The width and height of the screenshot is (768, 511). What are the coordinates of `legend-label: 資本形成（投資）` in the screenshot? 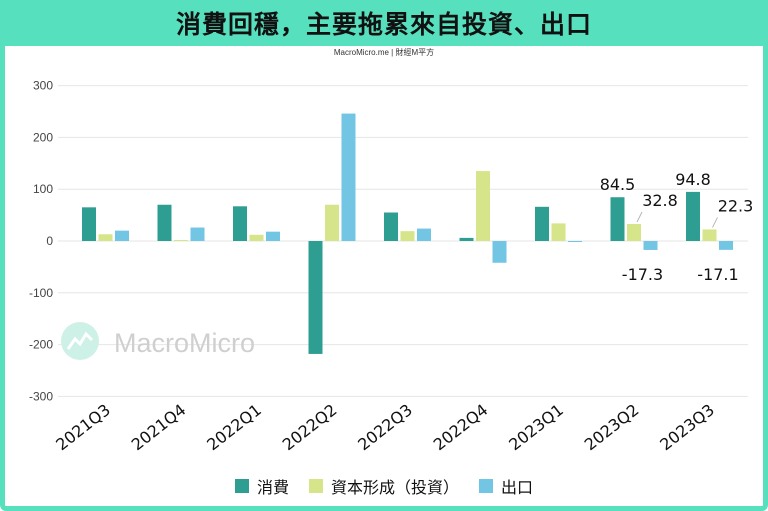 It's located at (394, 487).